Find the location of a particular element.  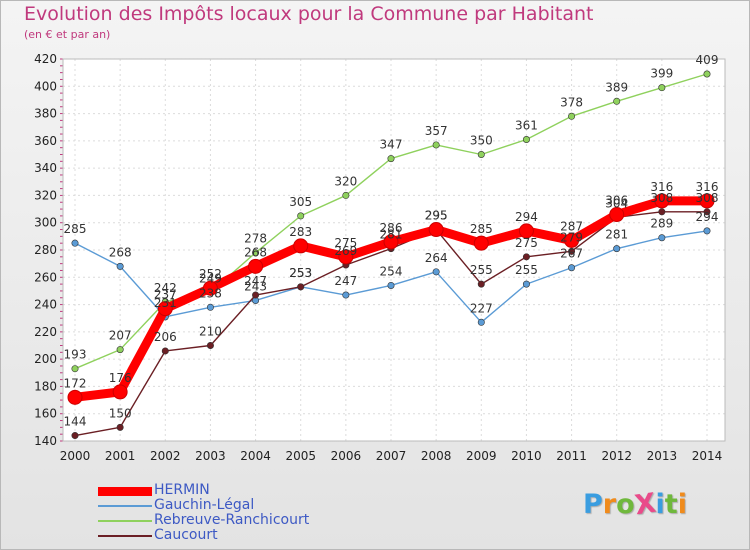

data-label-rebreuve-ranchicourt: 193 is located at coordinates (75, 355).